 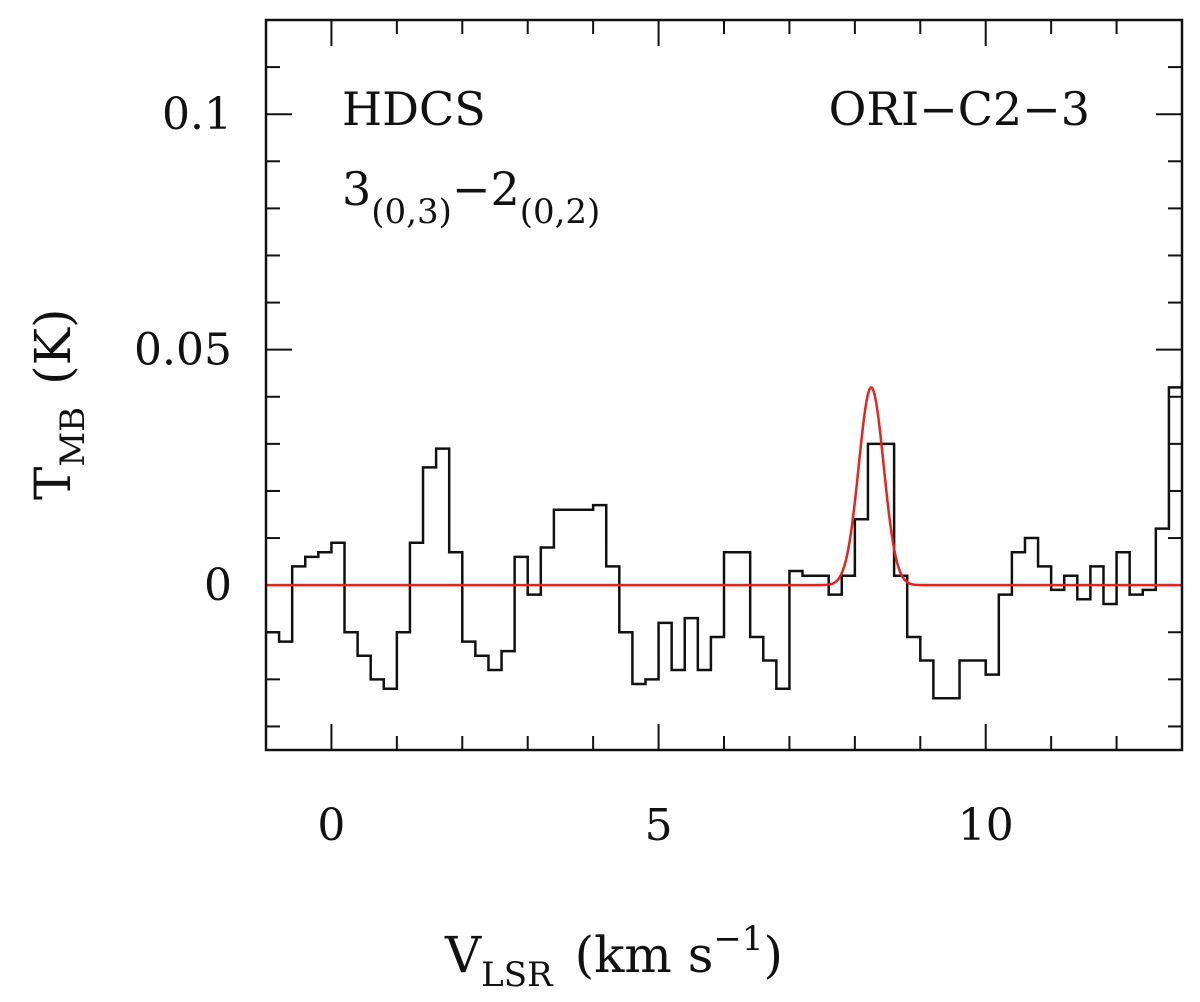 I want to click on molecule-label: HDCS, so click(x=414, y=109).